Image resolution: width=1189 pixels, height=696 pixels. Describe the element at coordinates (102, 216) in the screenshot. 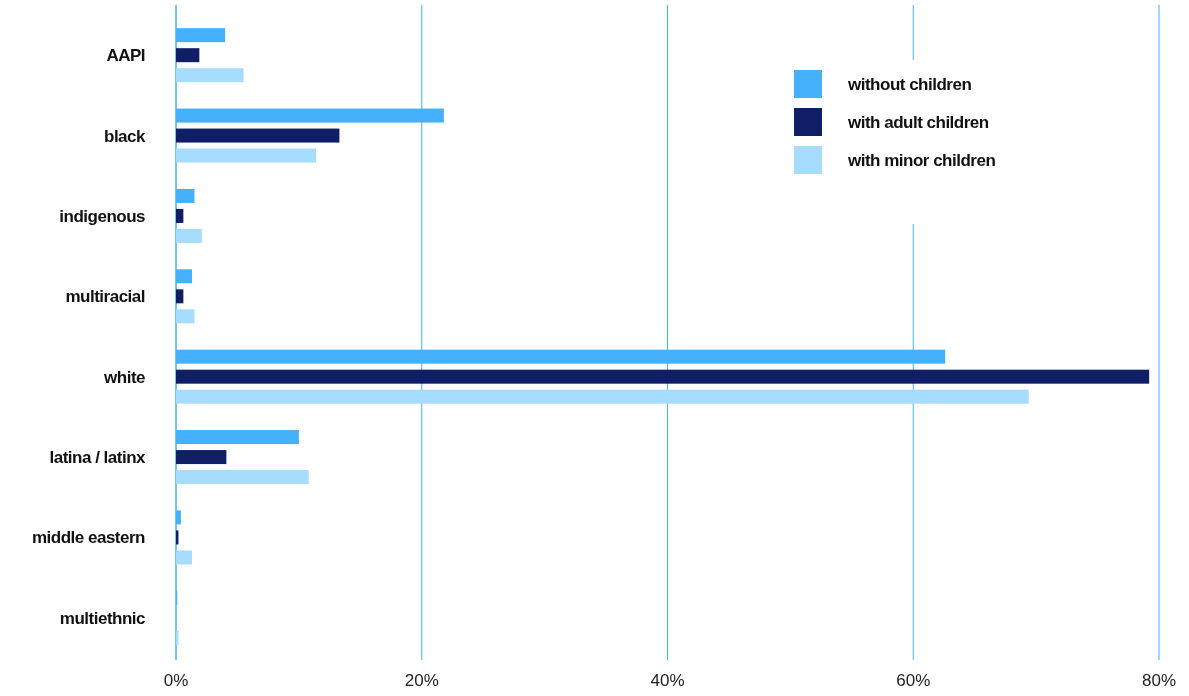

I see `y-tick-label: indigenous` at that location.